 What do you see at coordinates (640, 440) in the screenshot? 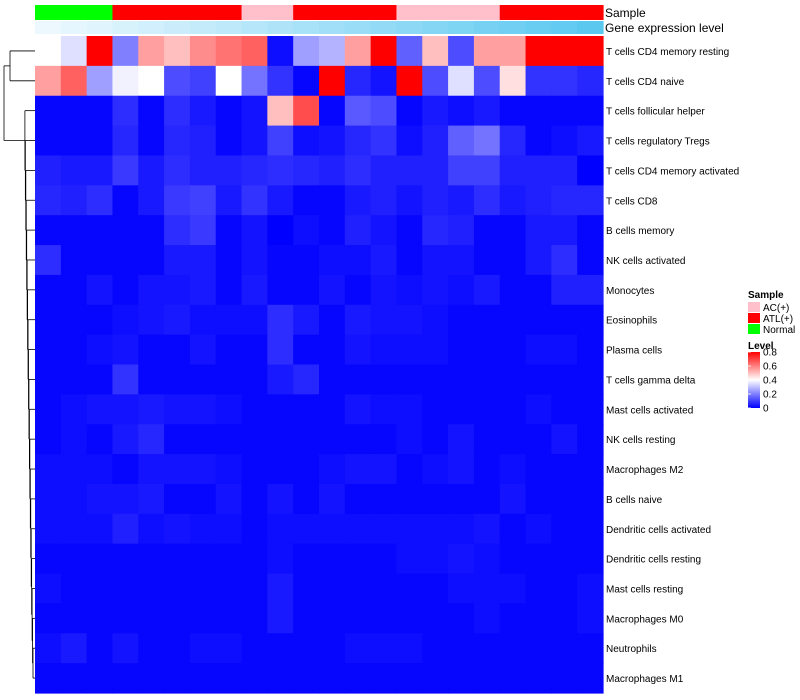
I see `row-label: NK cells resting` at bounding box center [640, 440].